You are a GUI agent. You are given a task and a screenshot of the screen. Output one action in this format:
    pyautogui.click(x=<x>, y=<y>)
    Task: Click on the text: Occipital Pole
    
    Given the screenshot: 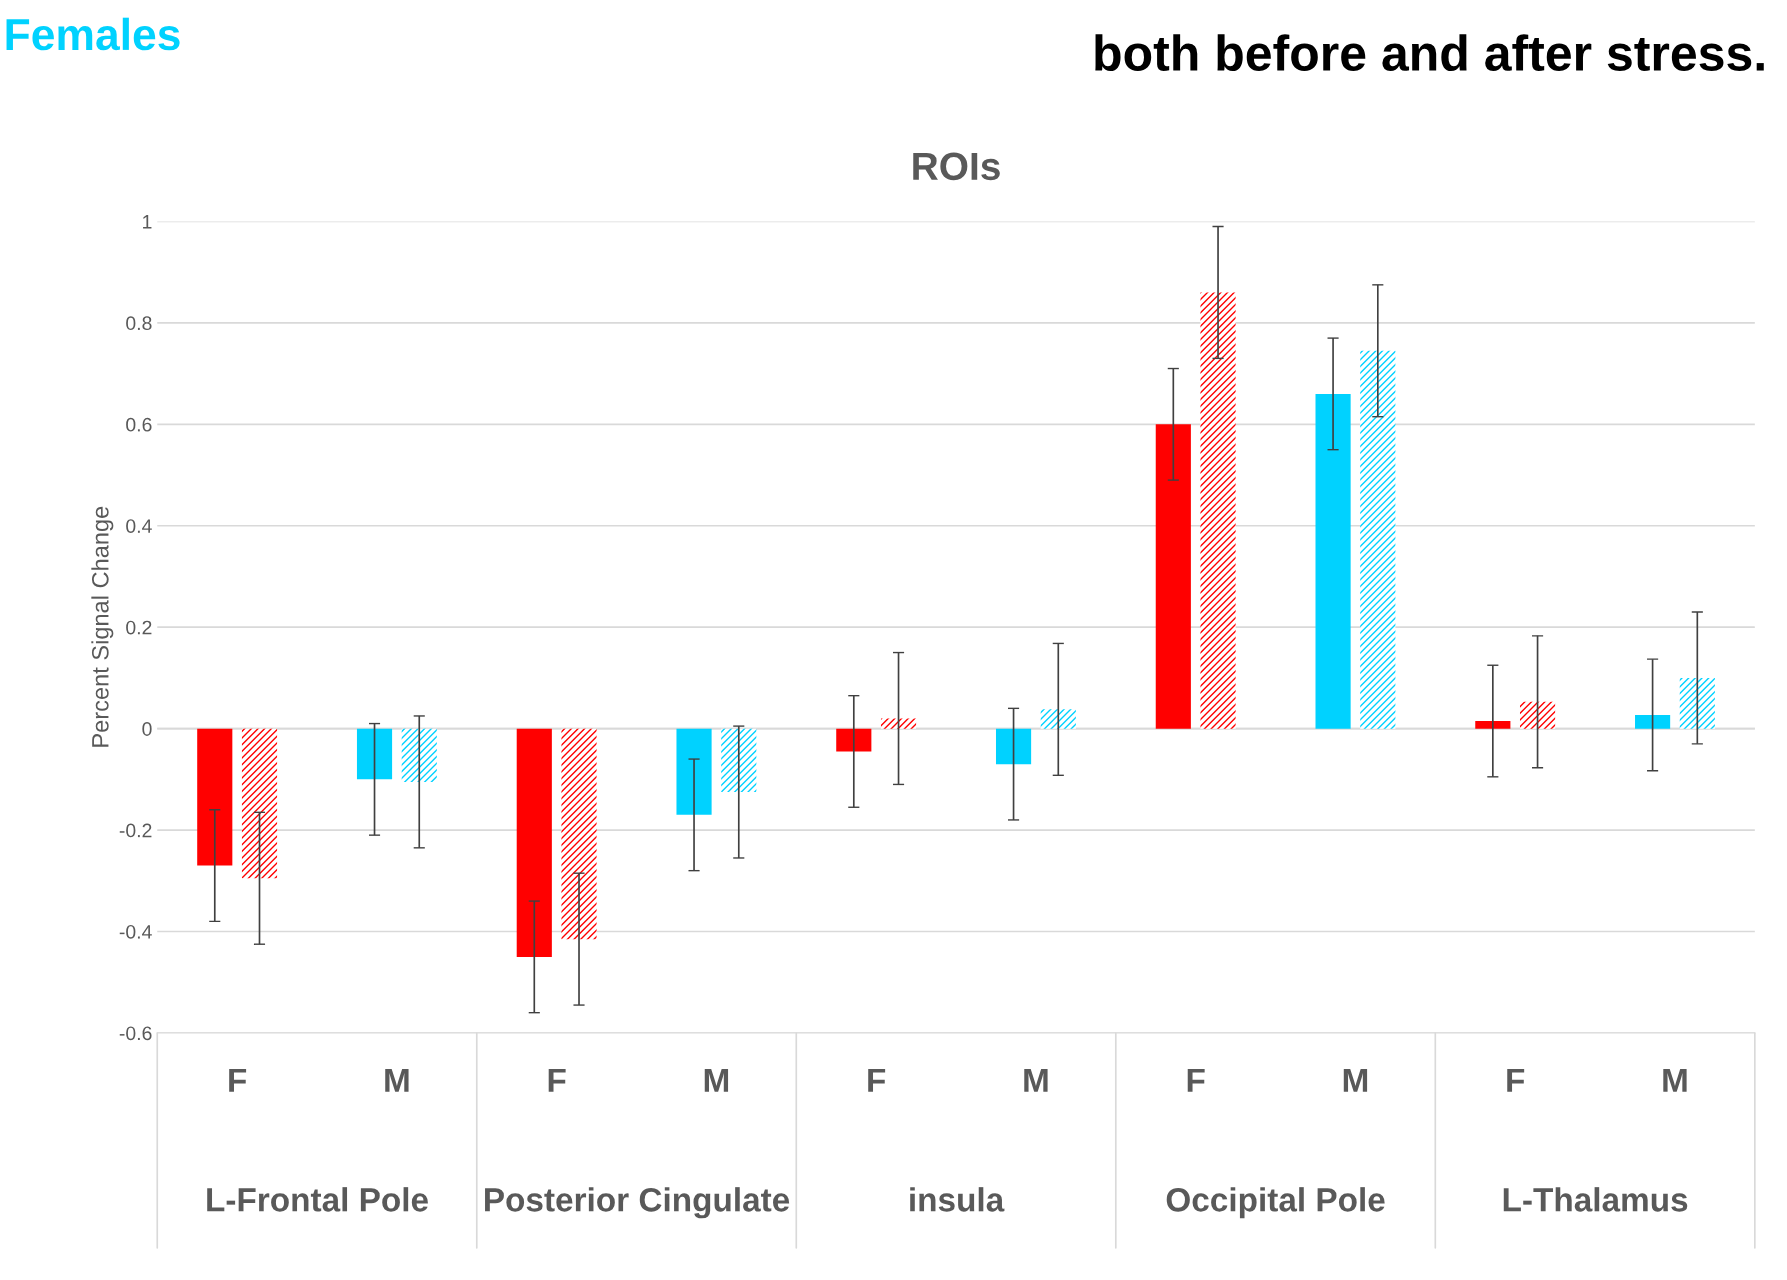 What is the action you would take?
    pyautogui.click(x=1275, y=1203)
    